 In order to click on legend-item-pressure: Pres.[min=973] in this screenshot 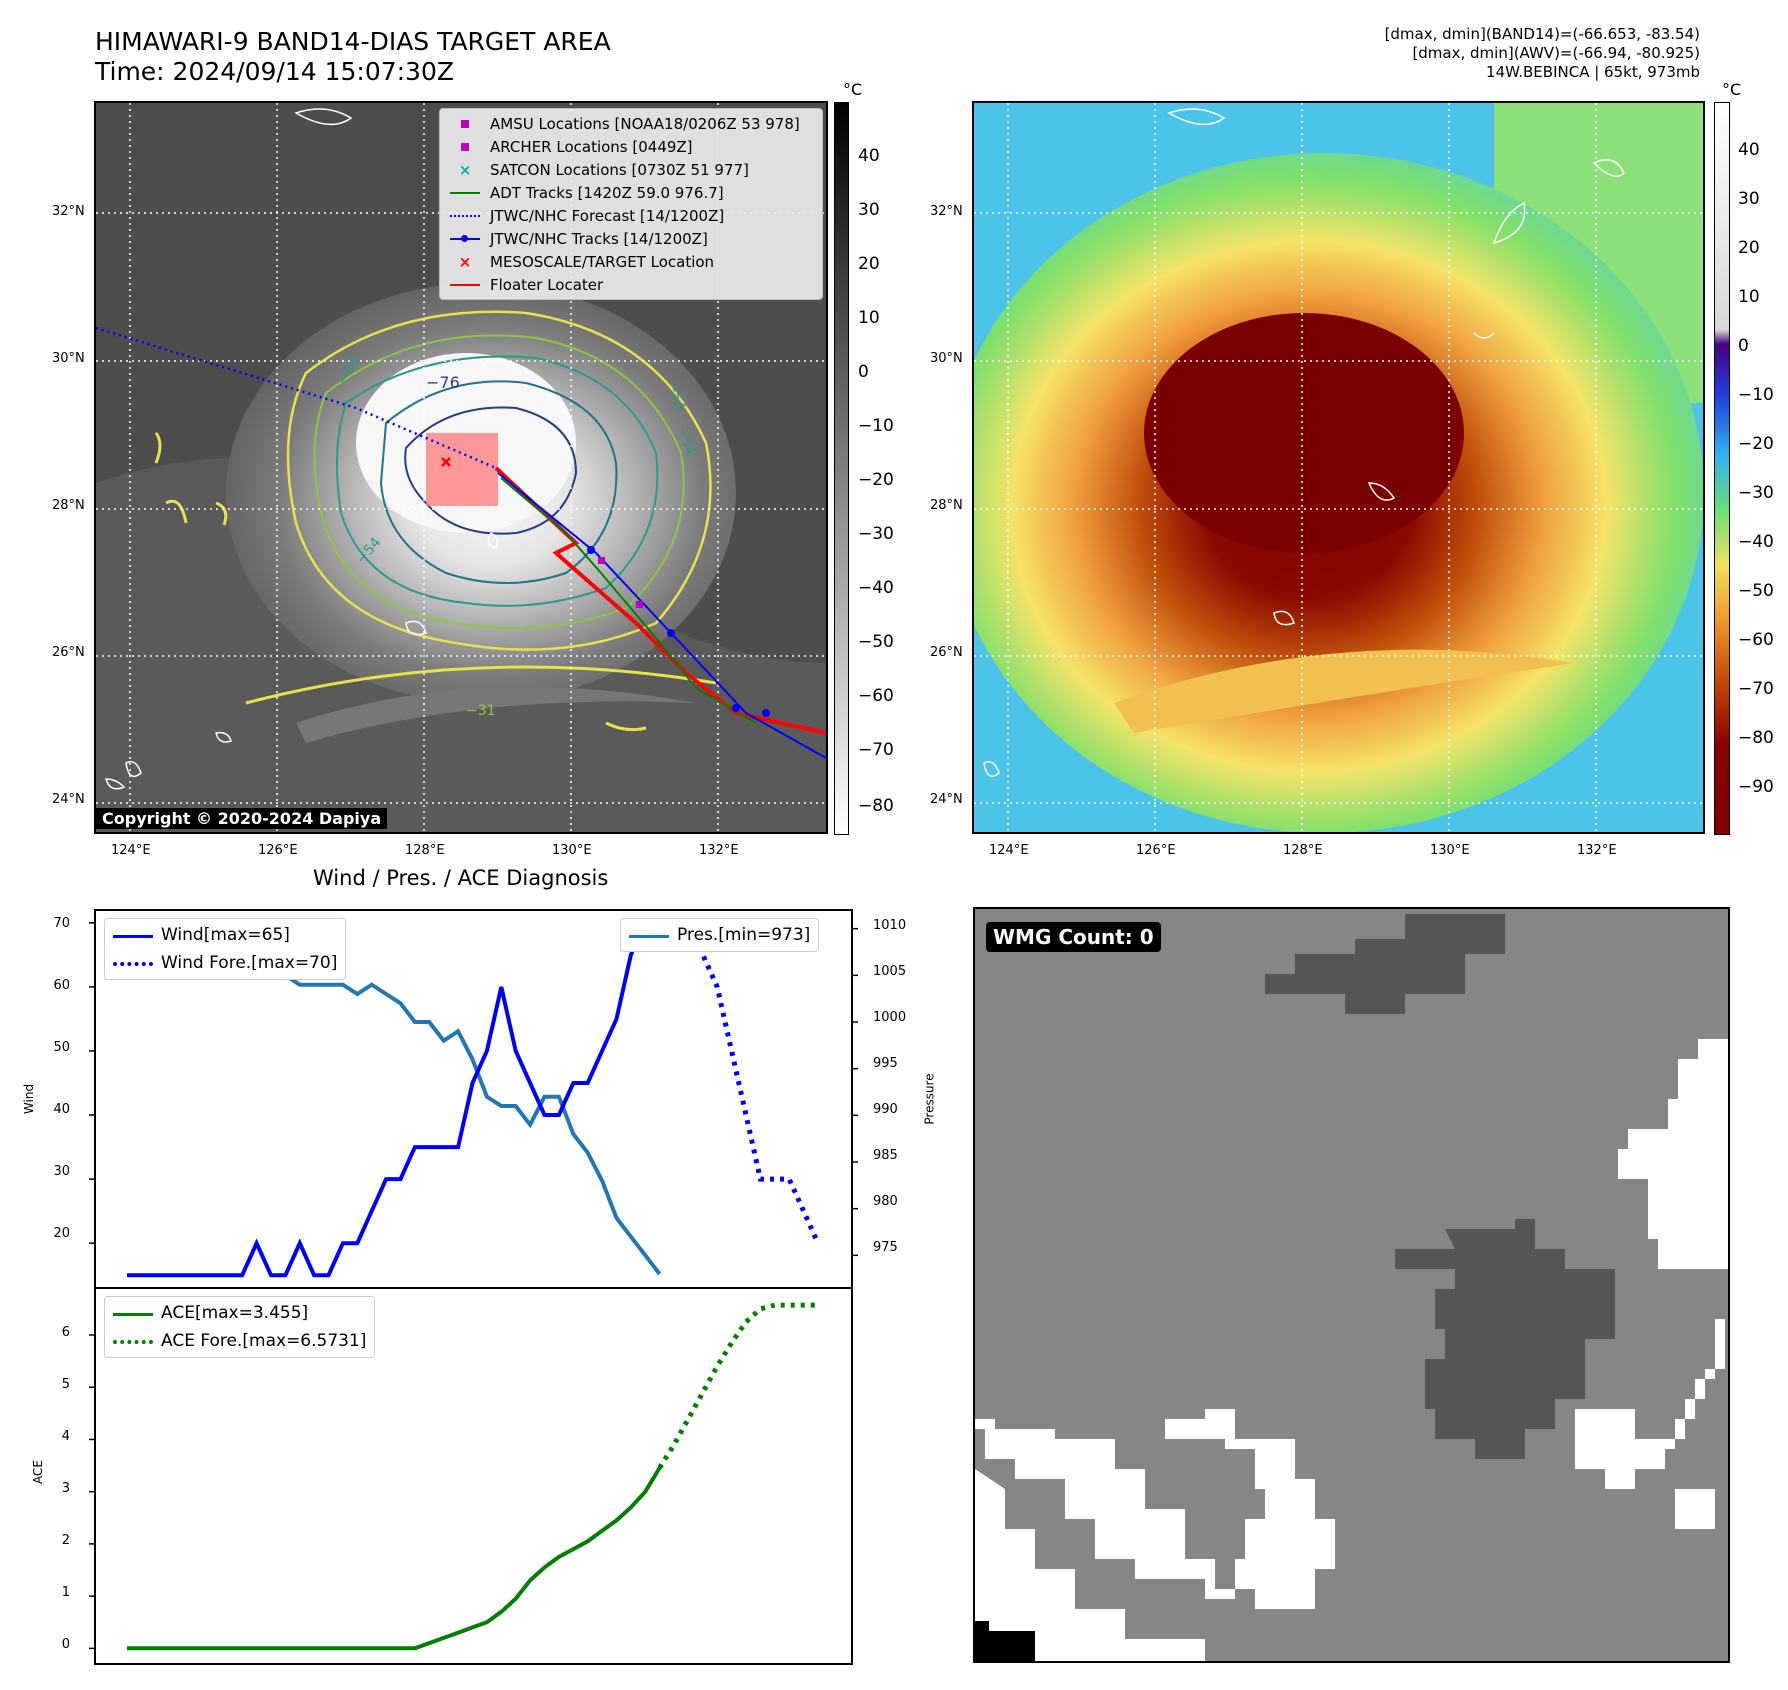, I will do `click(719, 935)`.